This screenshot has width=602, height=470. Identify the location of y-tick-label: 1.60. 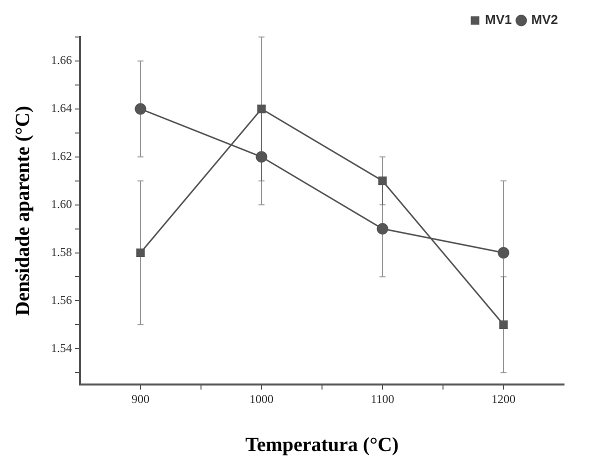
(61, 203).